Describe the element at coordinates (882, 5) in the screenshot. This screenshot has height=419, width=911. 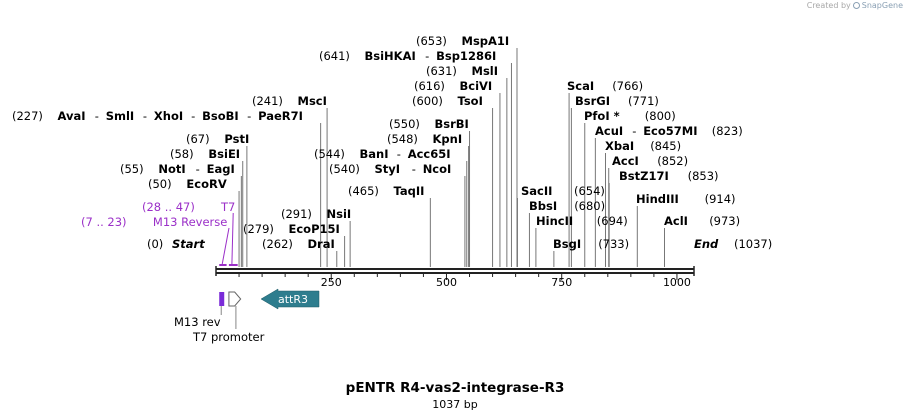
I see `credit-brand: SnapGene` at that location.